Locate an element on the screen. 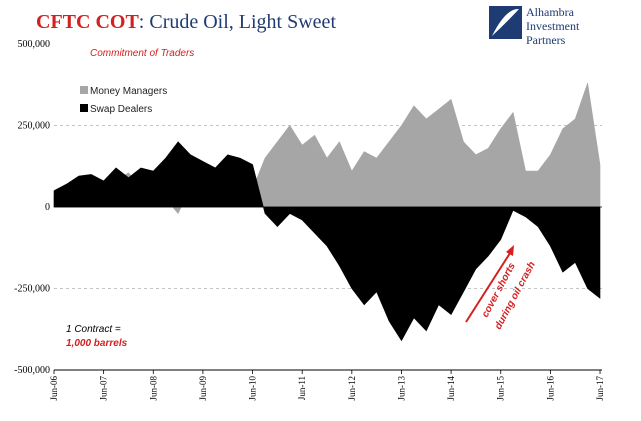  logo-line-1: Alhambra is located at coordinates (550, 12).